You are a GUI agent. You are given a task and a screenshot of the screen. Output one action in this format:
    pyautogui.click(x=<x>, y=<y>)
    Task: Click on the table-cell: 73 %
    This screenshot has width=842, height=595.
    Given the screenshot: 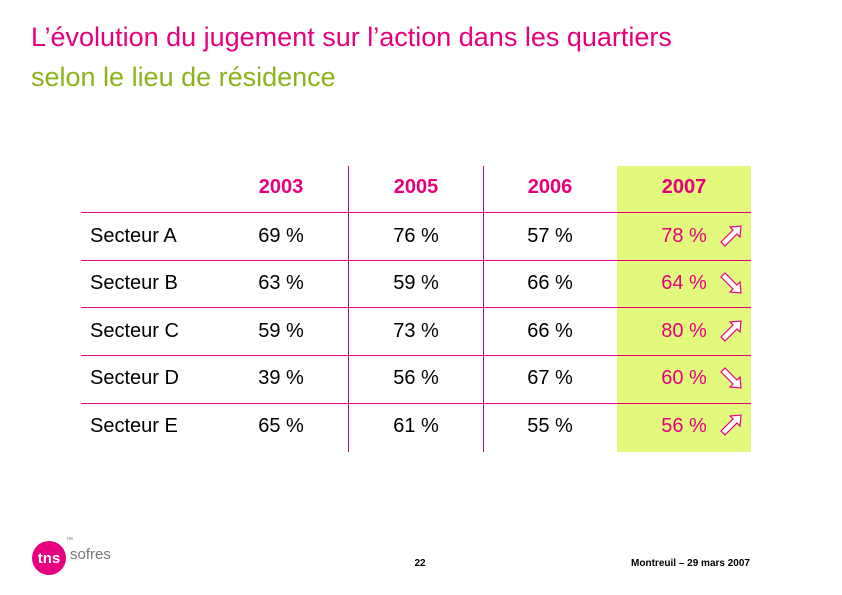 What is the action you would take?
    pyautogui.click(x=416, y=331)
    